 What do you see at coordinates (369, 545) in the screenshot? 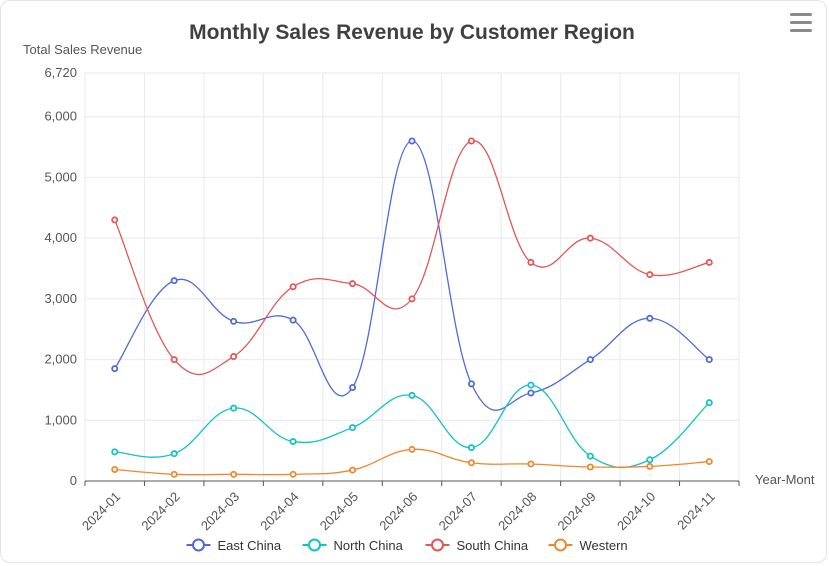
I see `legend-label: North China` at bounding box center [369, 545].